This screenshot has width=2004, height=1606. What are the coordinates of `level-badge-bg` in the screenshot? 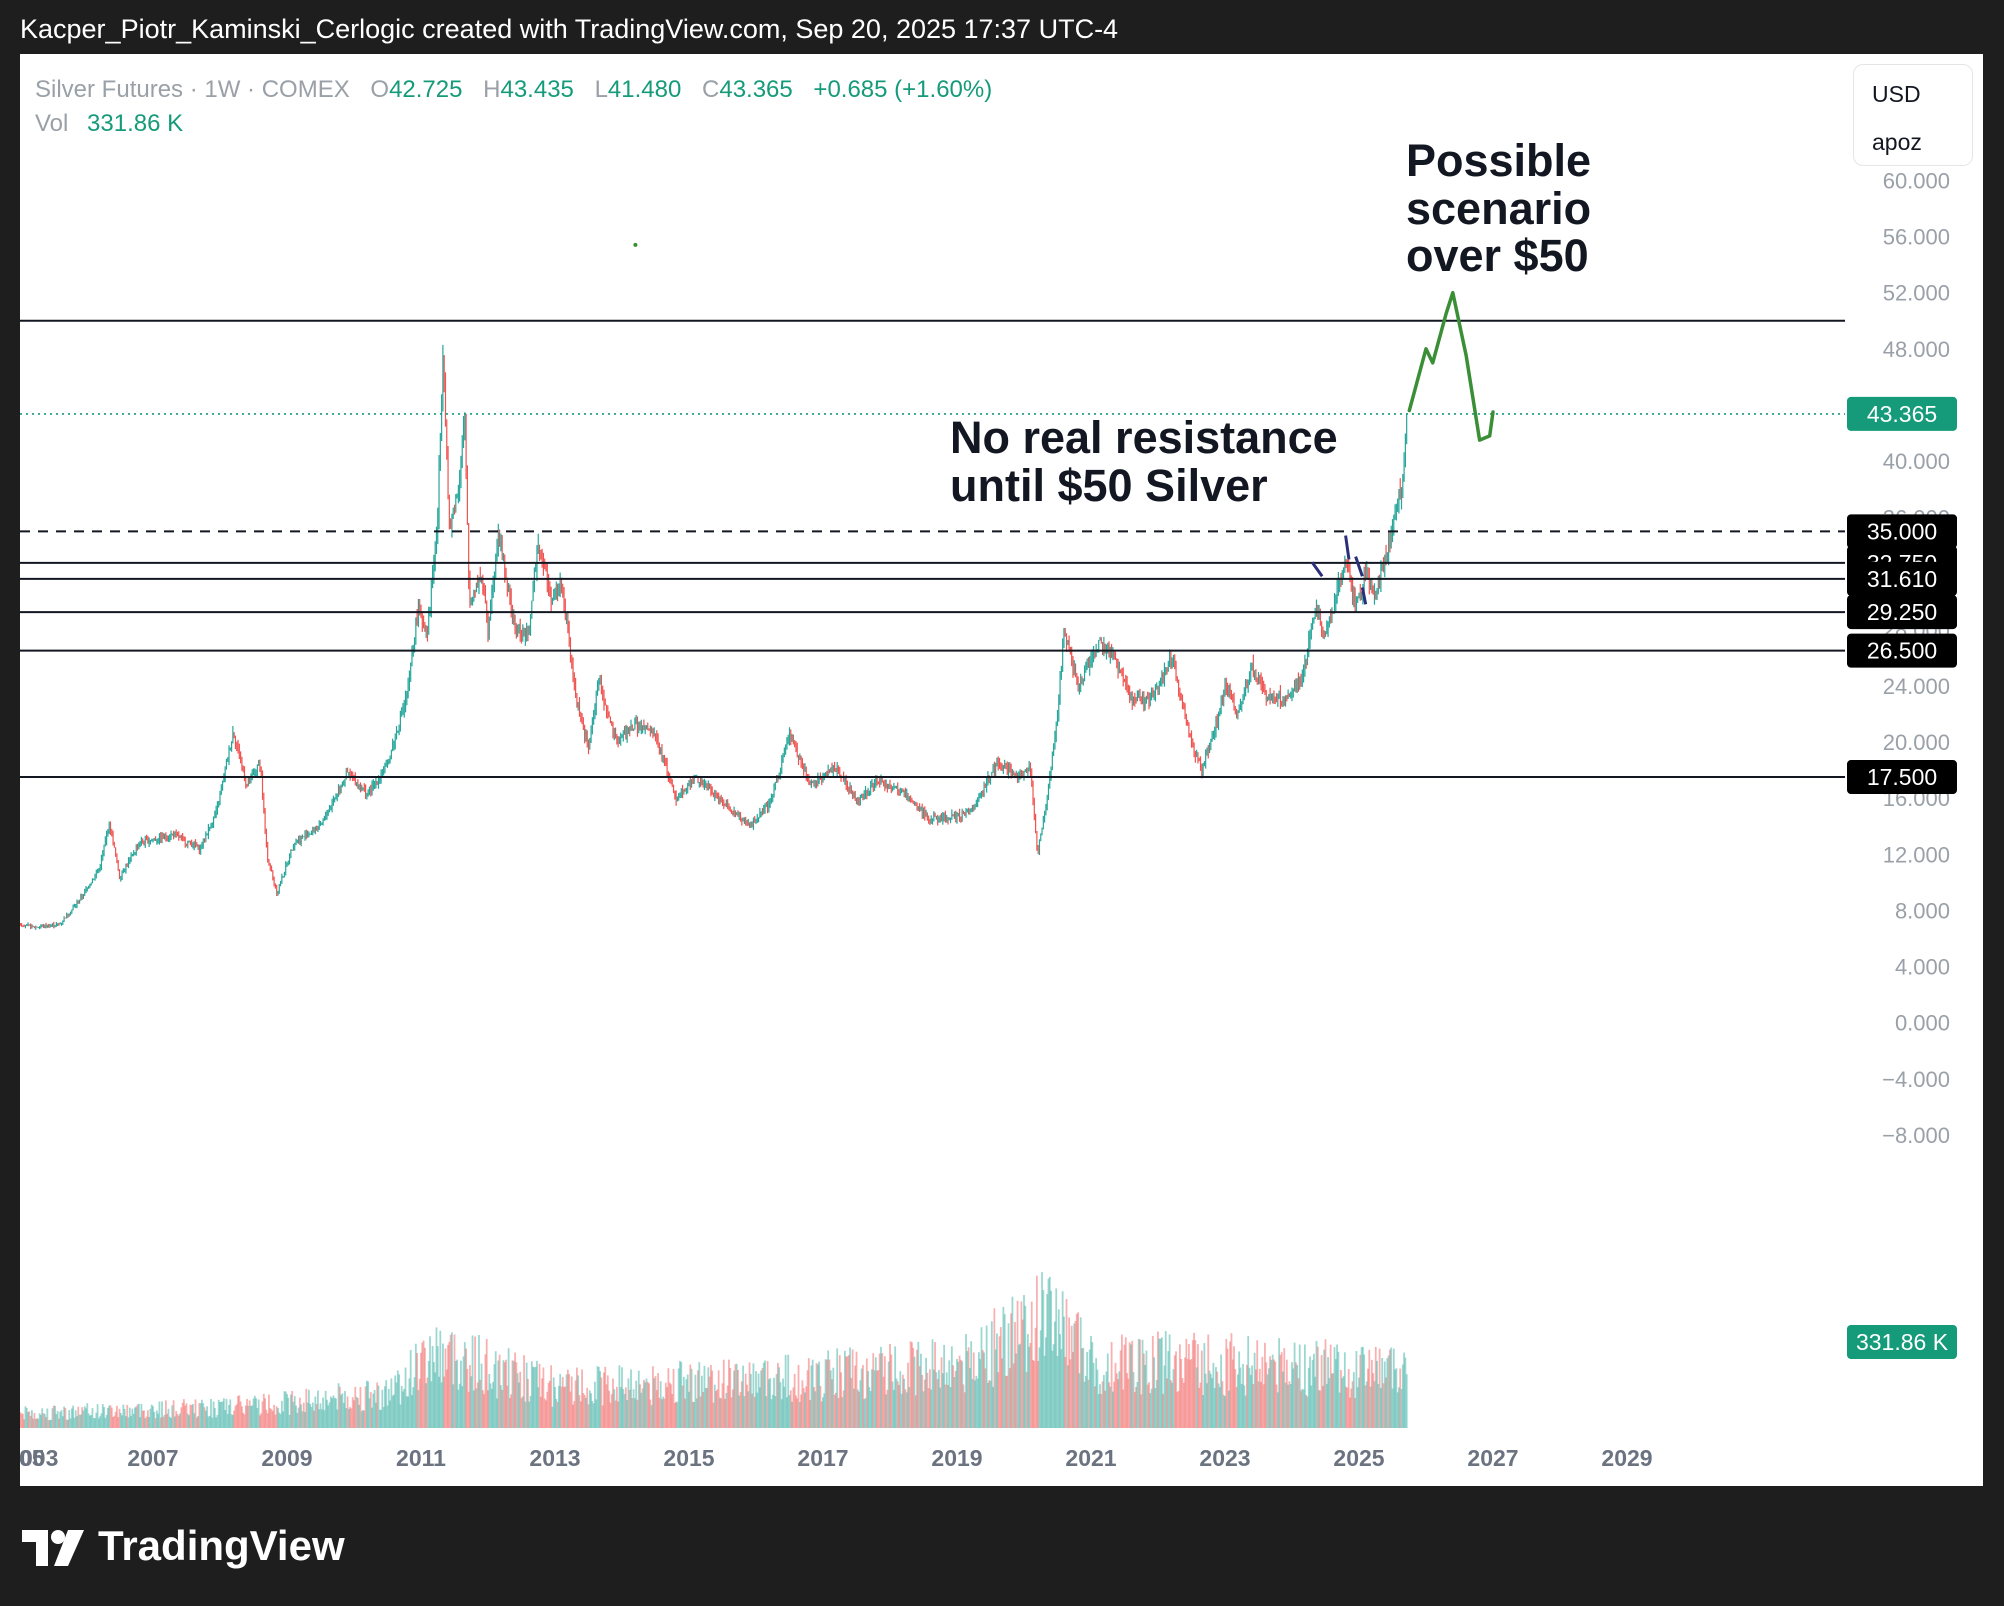 It's located at (1902, 612).